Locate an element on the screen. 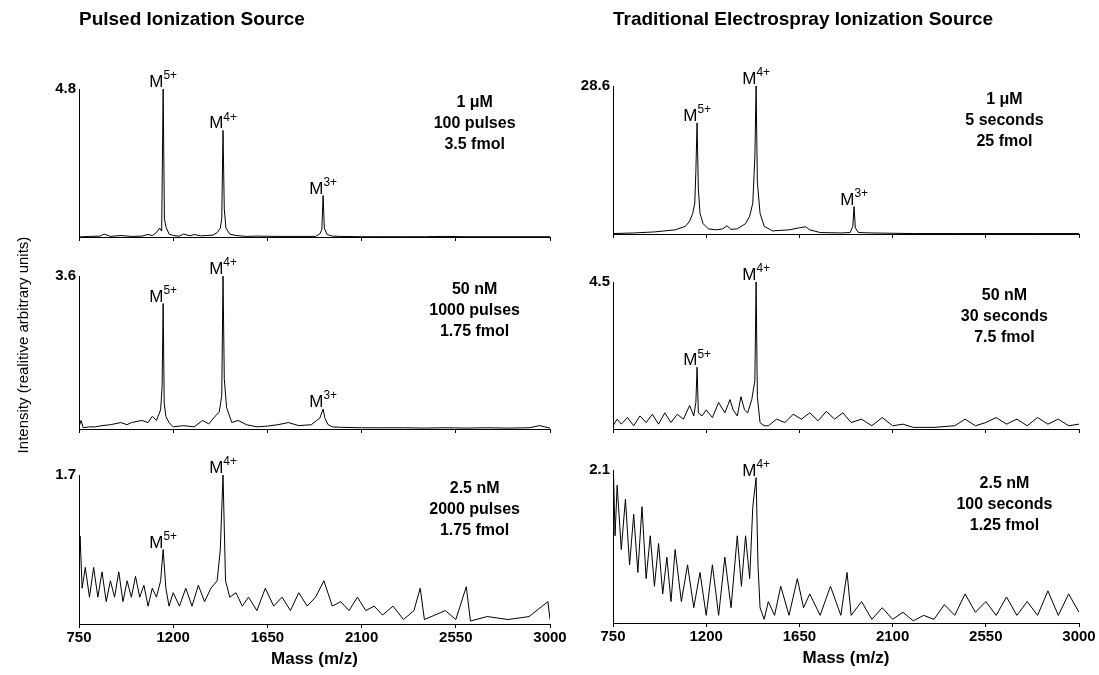 The image size is (1099, 675). annotation: 50 nM 1000 pulses 1.75 fmol is located at coordinates (475, 309).